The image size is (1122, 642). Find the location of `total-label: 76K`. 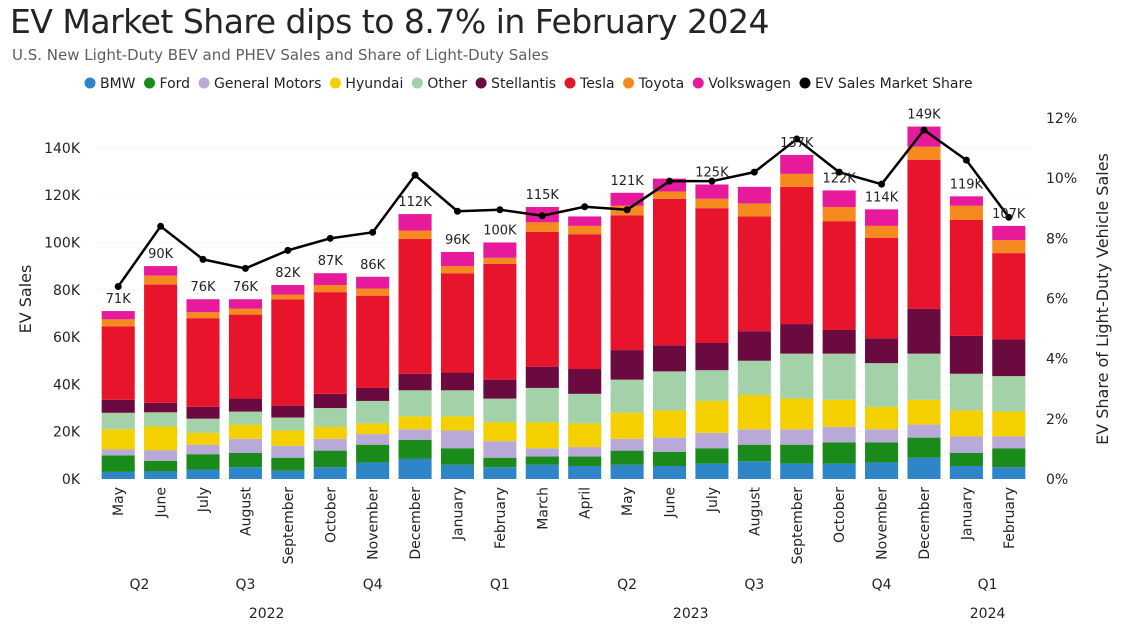

total-label: 76K is located at coordinates (246, 287).